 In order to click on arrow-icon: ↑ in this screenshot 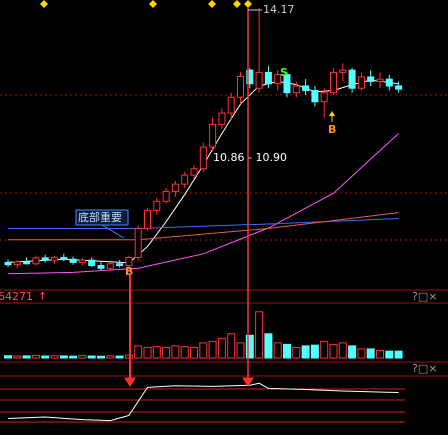, I will do `click(42, 296)`.